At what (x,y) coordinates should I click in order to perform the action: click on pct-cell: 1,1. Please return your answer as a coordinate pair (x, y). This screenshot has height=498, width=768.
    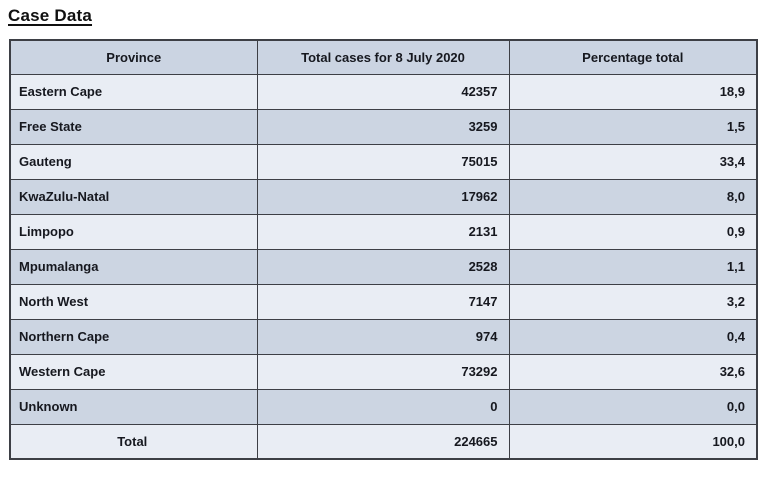
    Looking at the image, I should click on (633, 266).